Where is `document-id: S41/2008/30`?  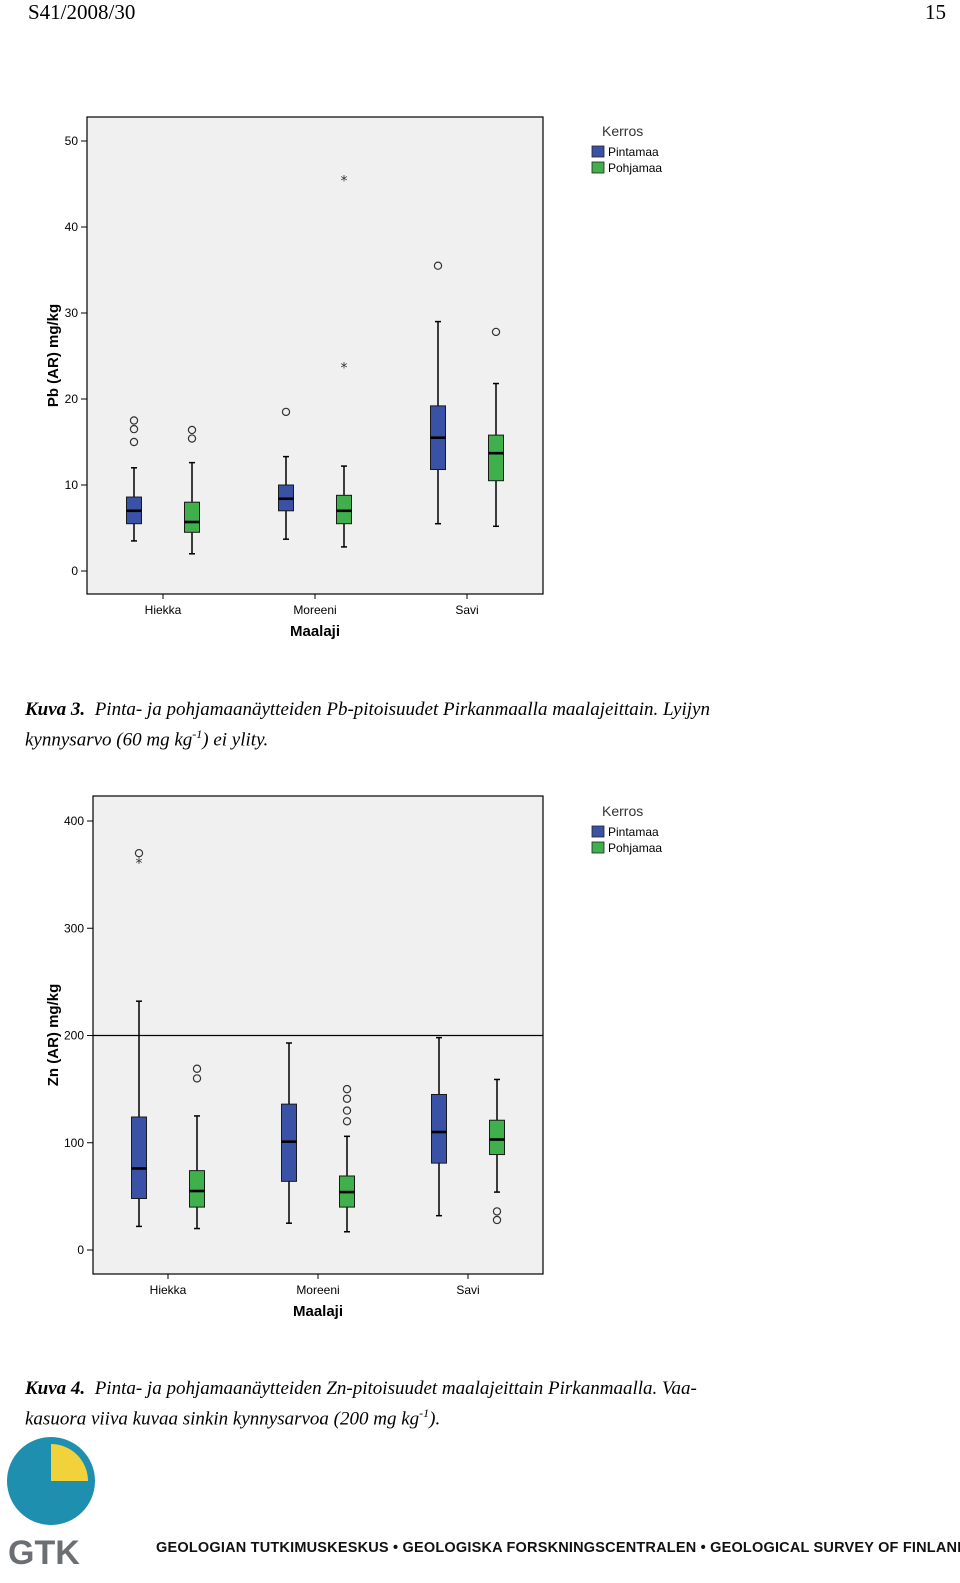
document-id: S41/2008/30 is located at coordinates (82, 12).